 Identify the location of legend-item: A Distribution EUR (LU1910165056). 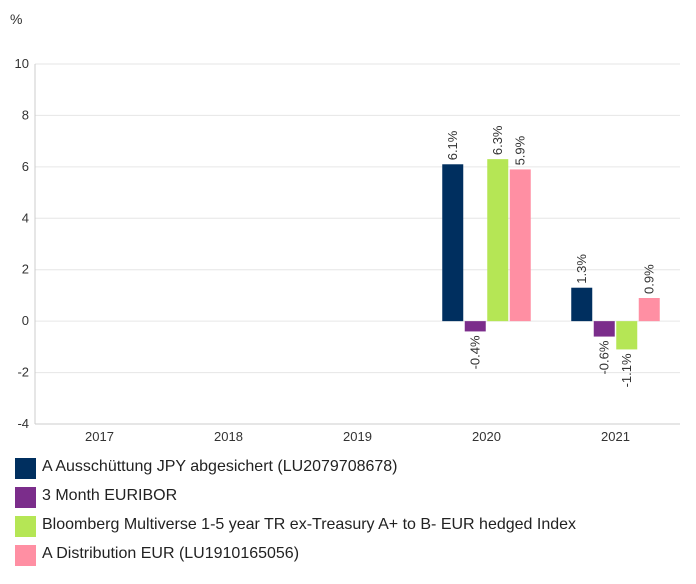
(355, 555).